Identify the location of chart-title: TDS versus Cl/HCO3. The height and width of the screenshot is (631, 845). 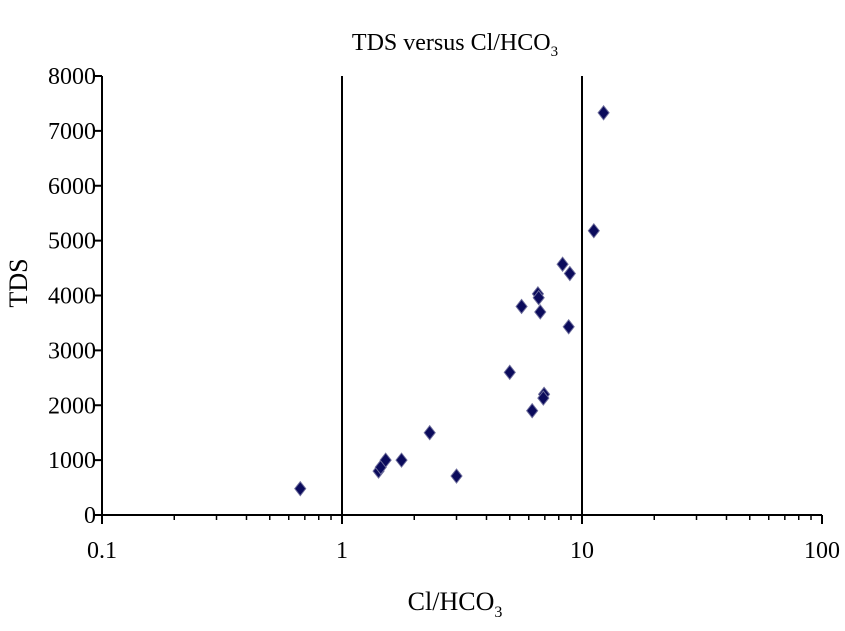
(455, 45).